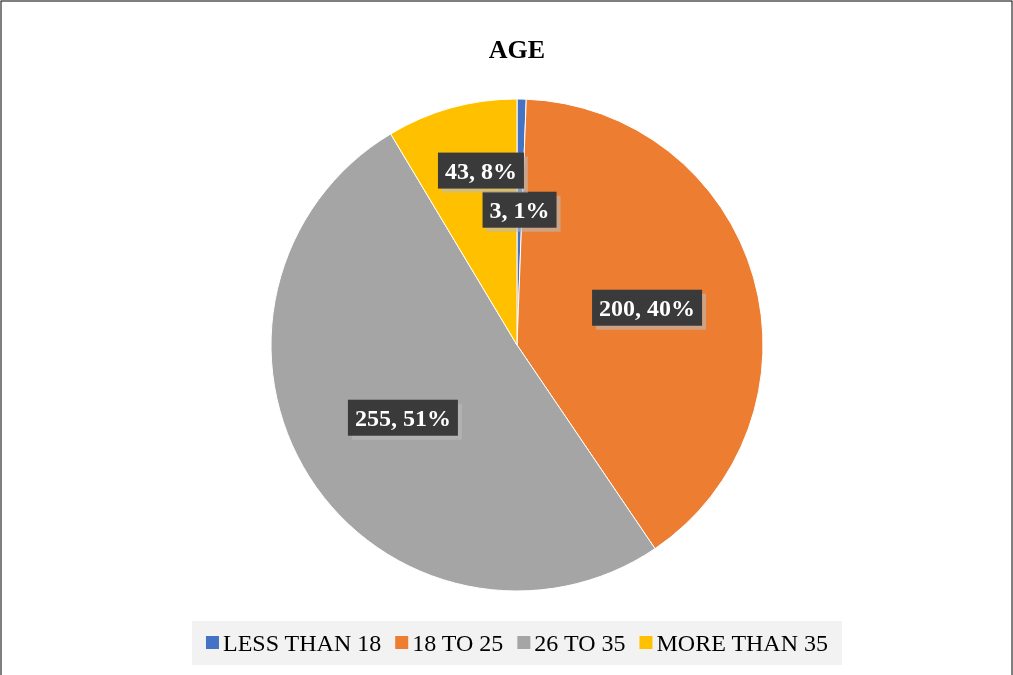 The width and height of the screenshot is (1013, 675). Describe the element at coordinates (647, 307) in the screenshot. I see `data-label: 200, 40%` at that location.